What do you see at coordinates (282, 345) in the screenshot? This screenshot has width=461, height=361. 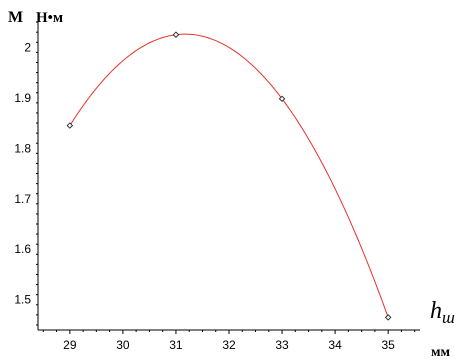 I see `x-tick-label: 33` at bounding box center [282, 345].